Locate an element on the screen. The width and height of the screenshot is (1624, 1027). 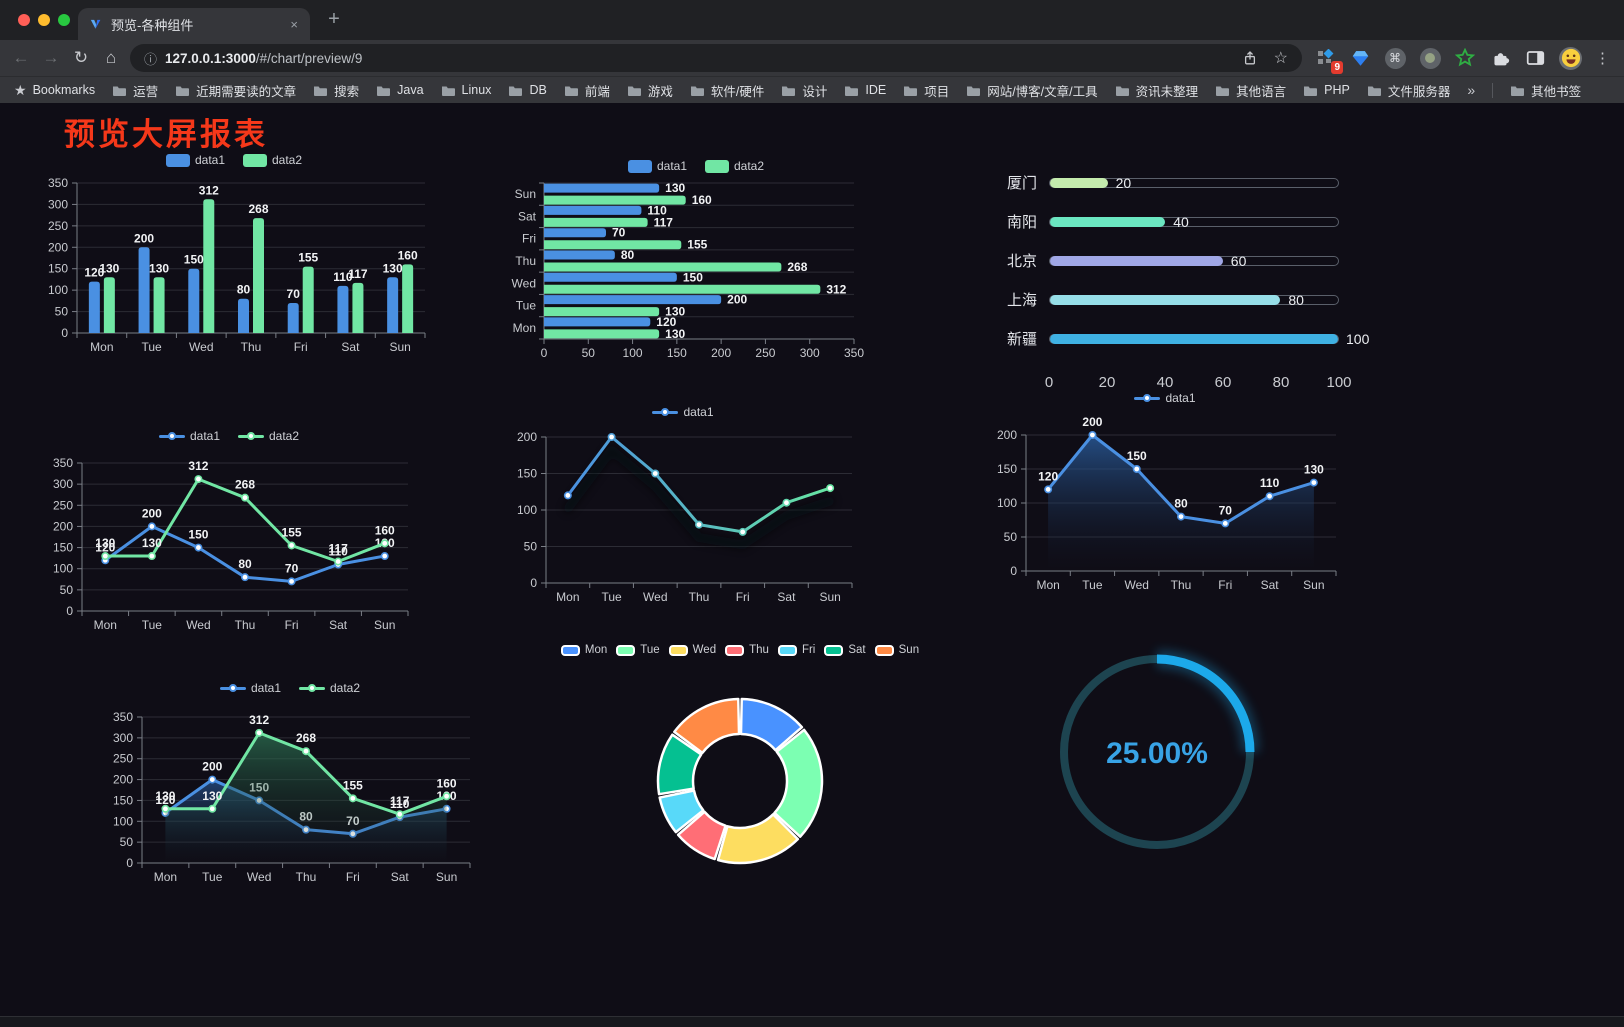
chart-canvas is located at coordinates (740, 778).